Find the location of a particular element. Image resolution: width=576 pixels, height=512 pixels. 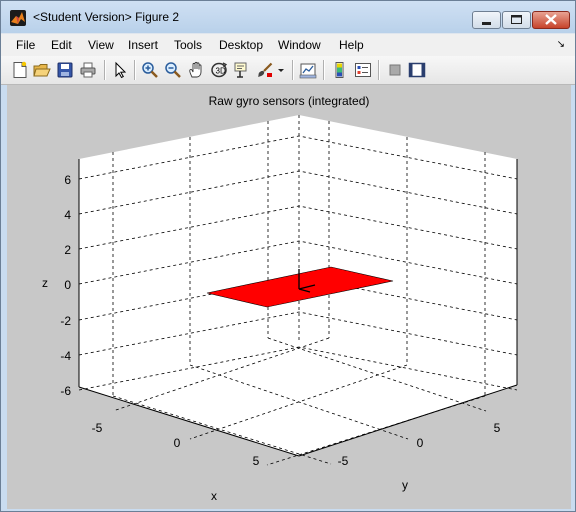

title-bar: <Student Version> Figure 2 is located at coordinates (288, 17).